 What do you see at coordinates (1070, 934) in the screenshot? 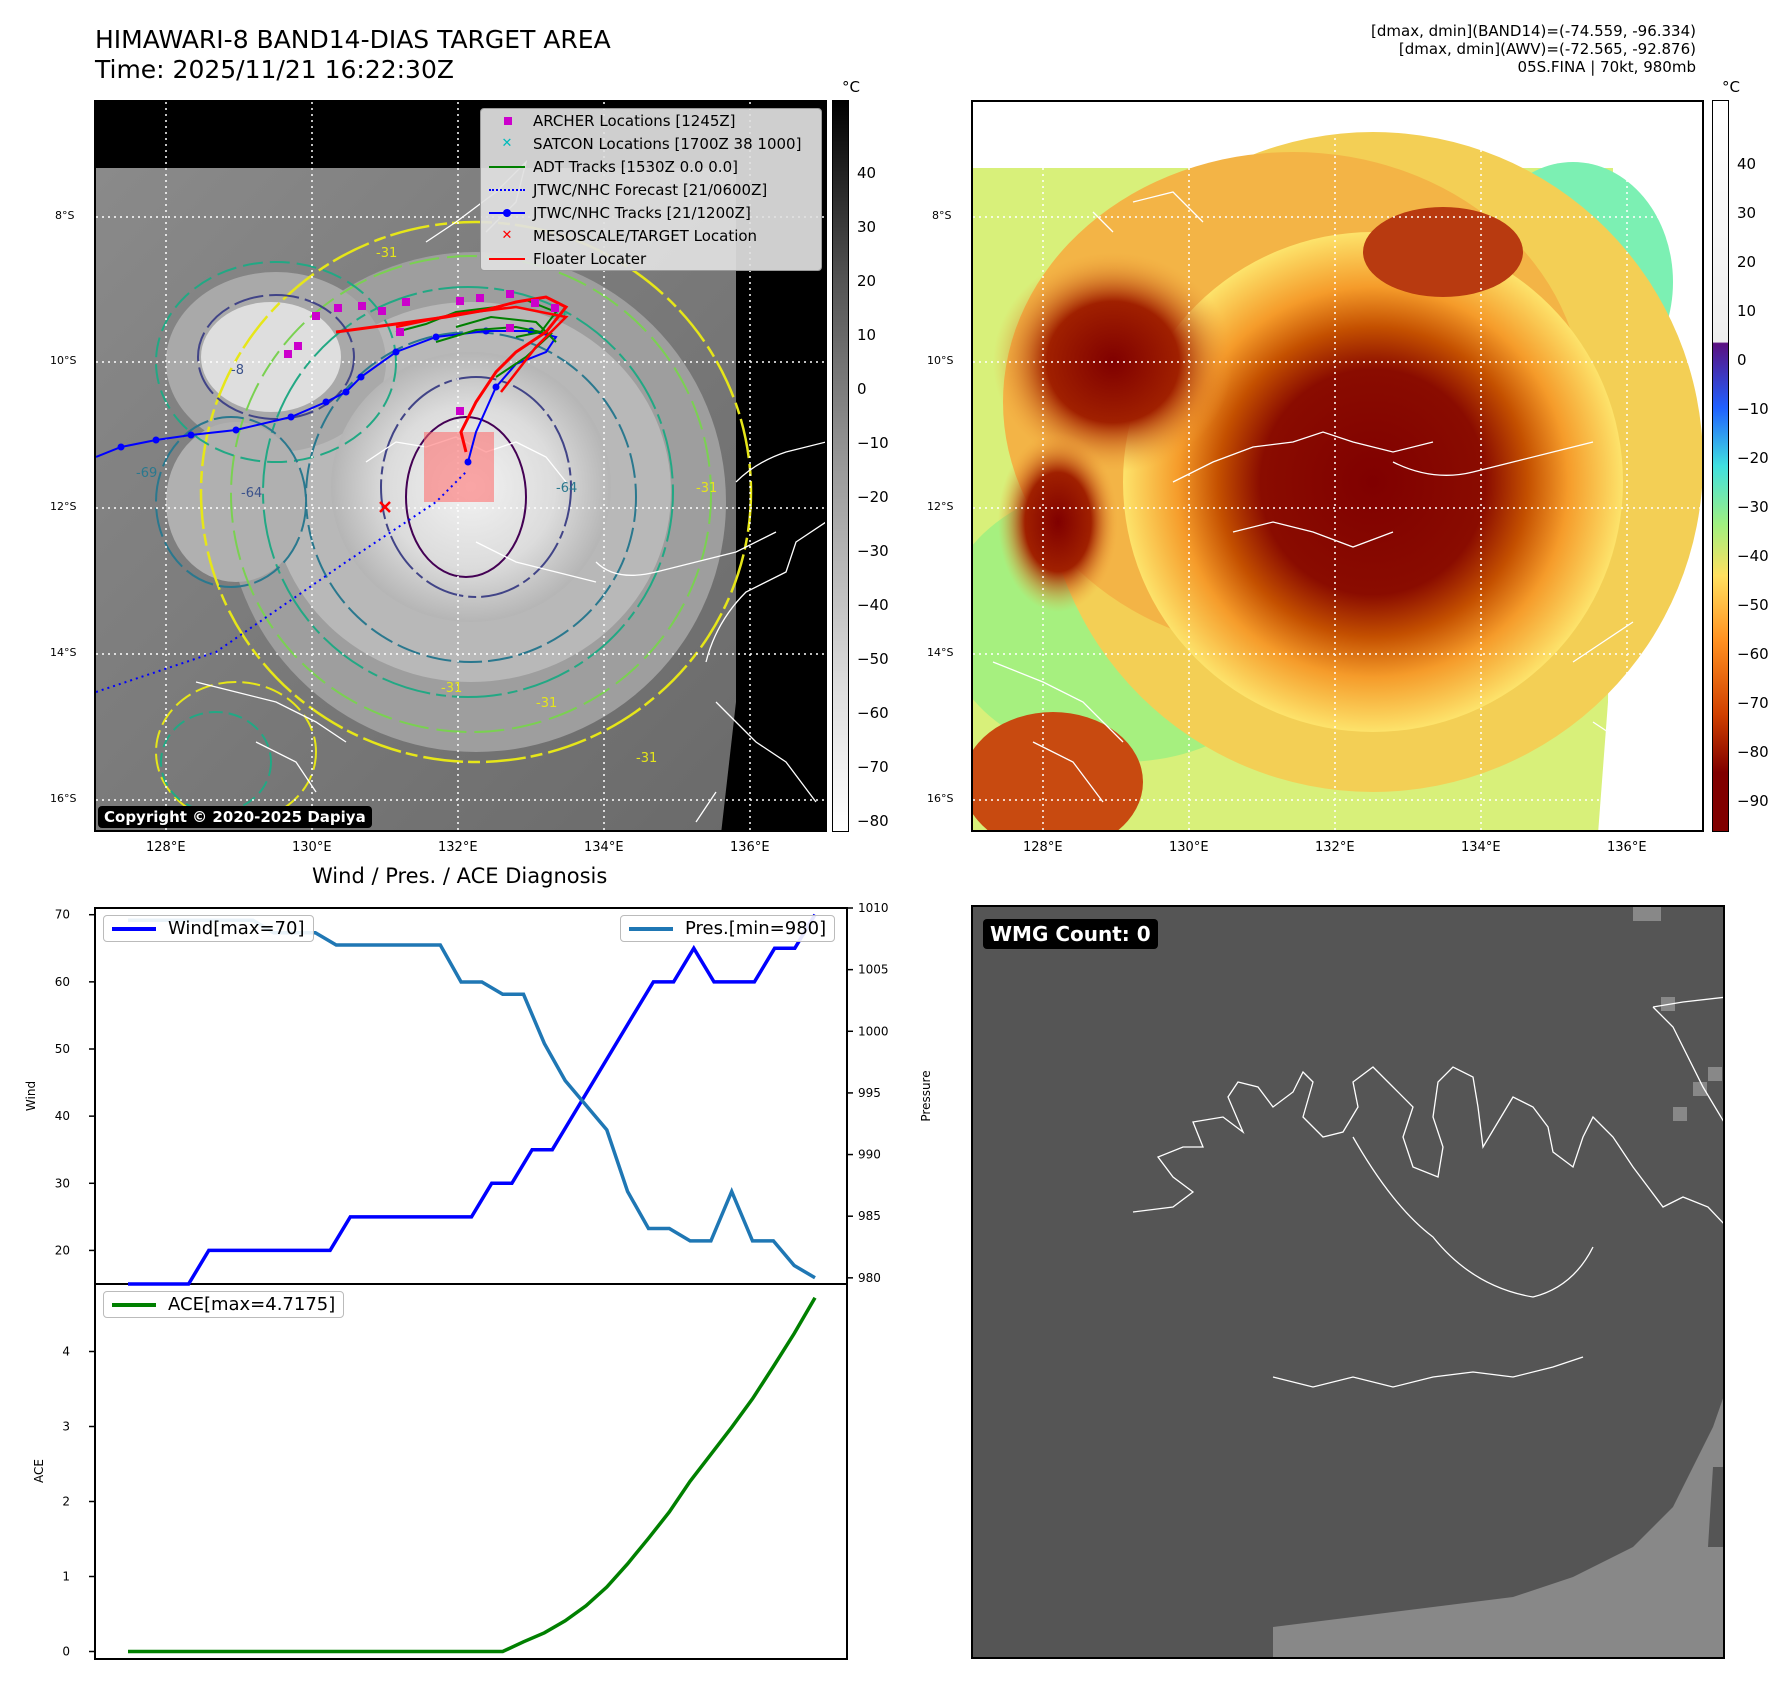
I see `wmg-count-badge: WMG Count: 0` at bounding box center [1070, 934].